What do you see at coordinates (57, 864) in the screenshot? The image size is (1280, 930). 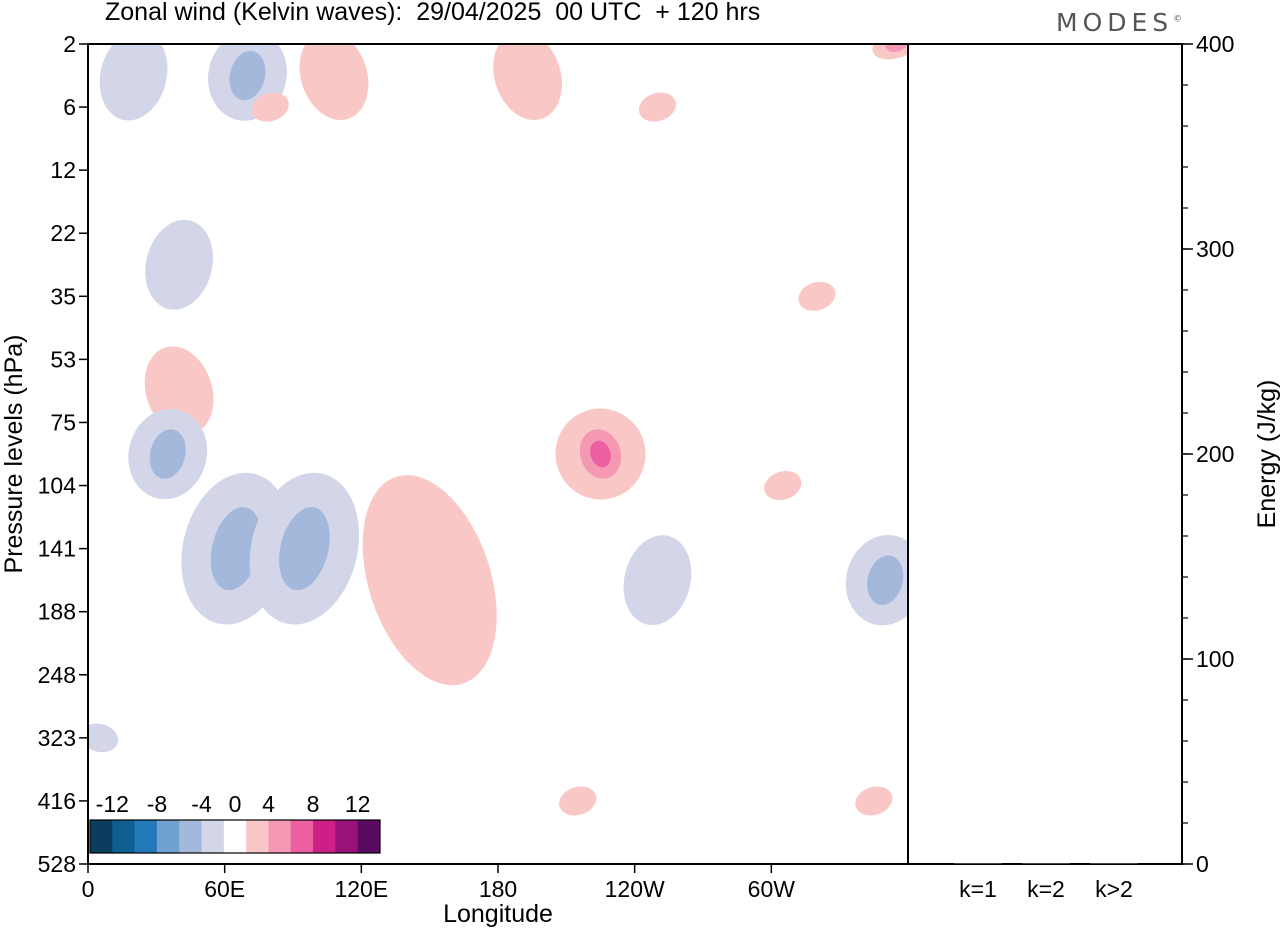 I see `y-tick-label: 528` at bounding box center [57, 864].